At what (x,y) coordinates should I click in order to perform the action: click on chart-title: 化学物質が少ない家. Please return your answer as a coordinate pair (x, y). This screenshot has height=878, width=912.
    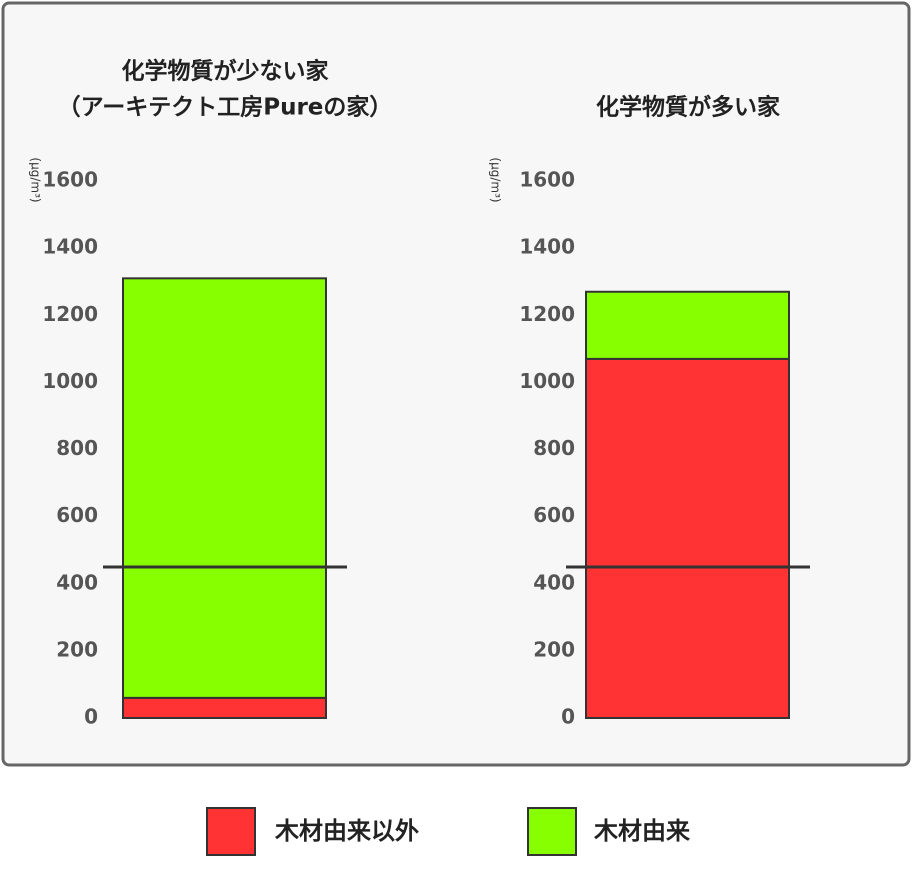
    Looking at the image, I should click on (225, 71).